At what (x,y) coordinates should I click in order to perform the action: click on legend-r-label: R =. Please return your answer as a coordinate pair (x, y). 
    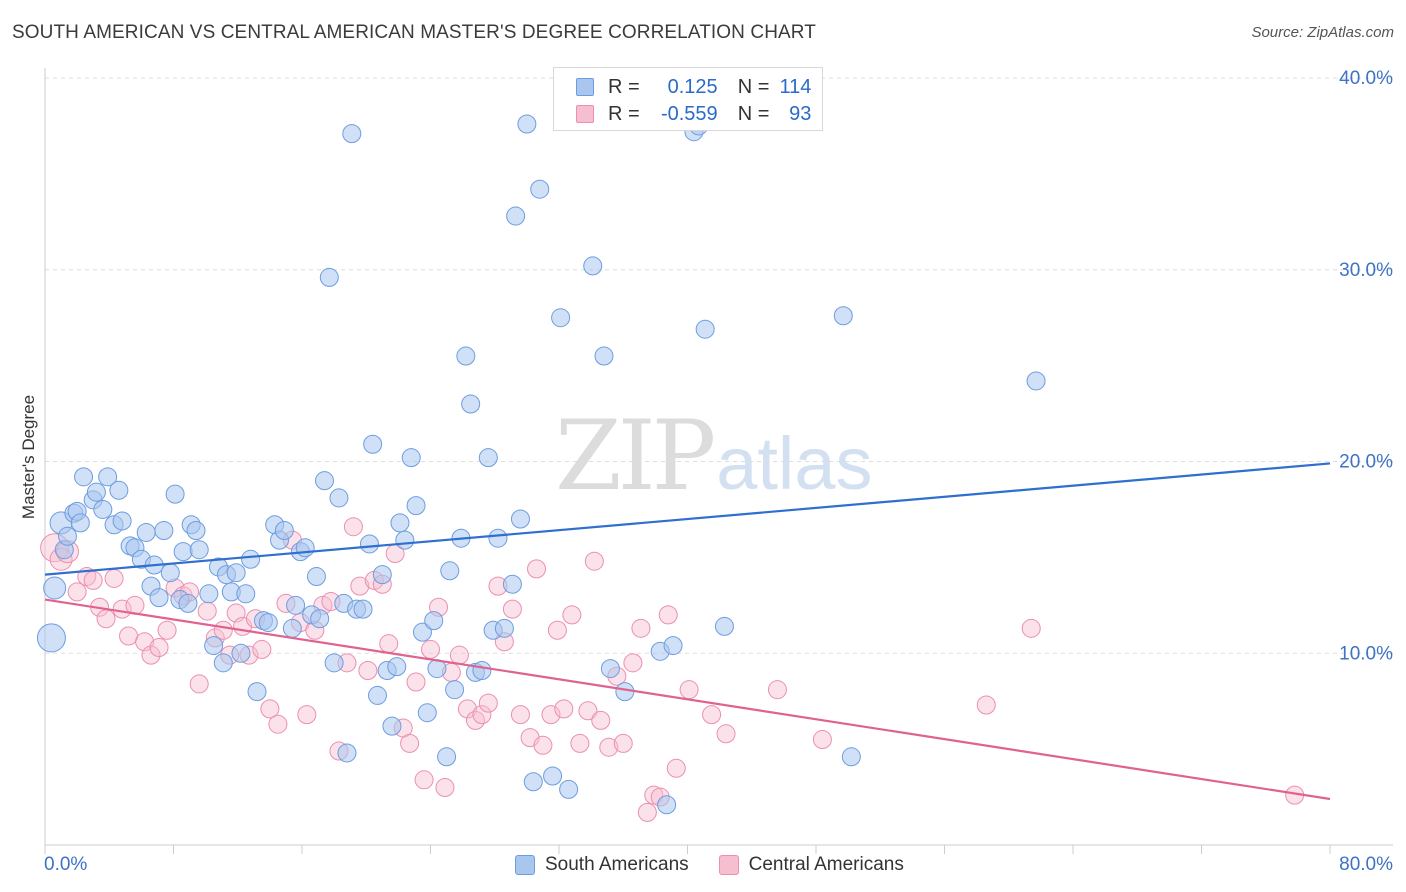
    Looking at the image, I should click on (624, 86).